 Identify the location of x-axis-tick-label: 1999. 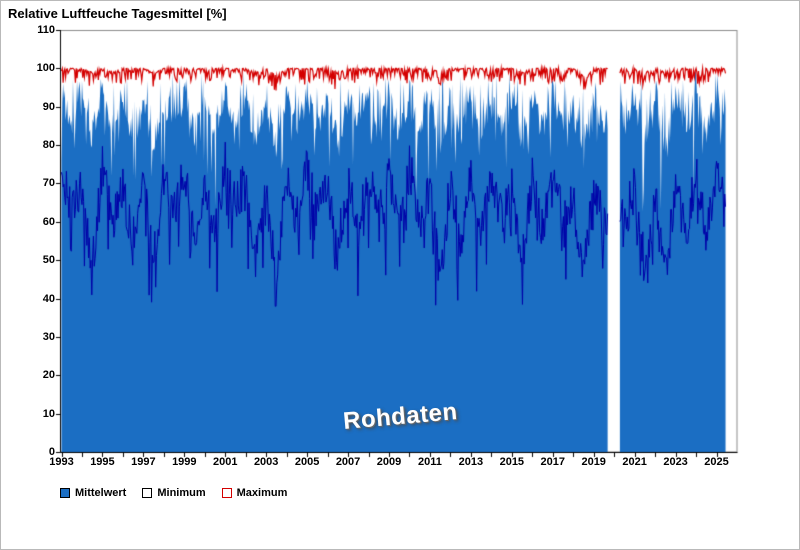
(184, 462).